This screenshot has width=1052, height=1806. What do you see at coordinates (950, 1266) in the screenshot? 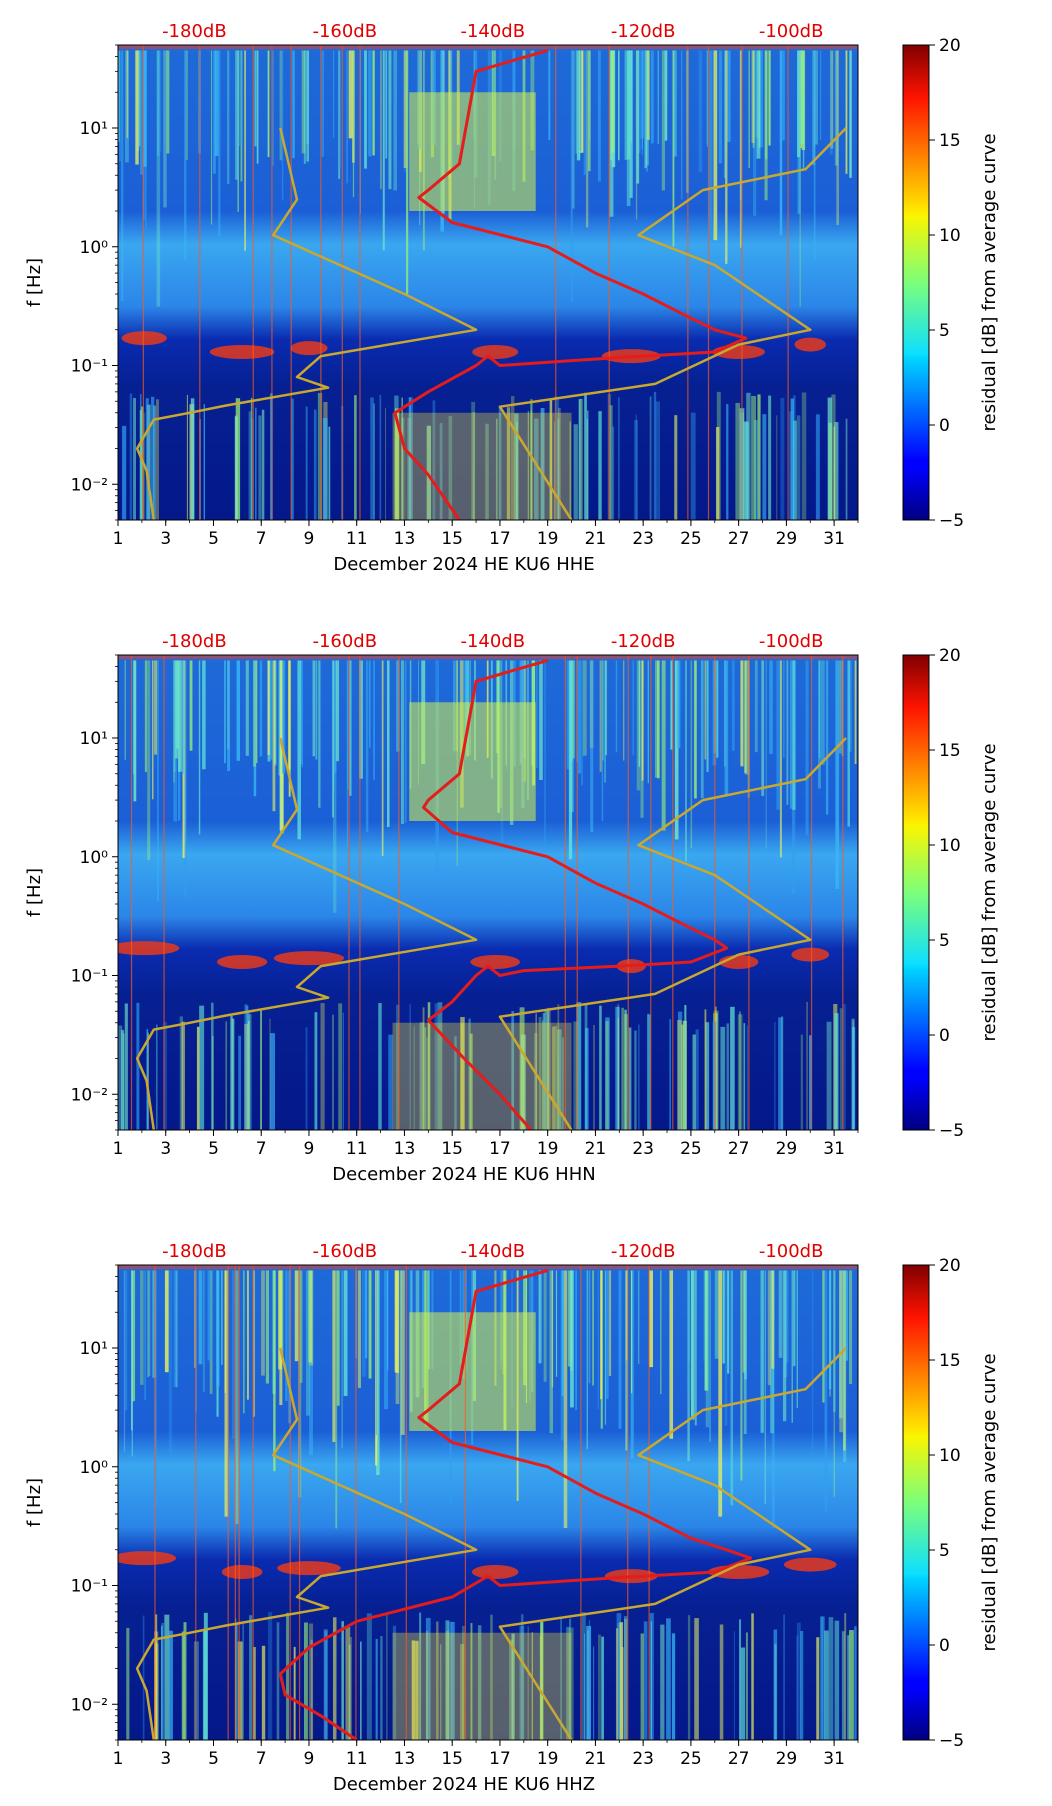
I see `colorbar-tick-label: 20` at bounding box center [950, 1266].